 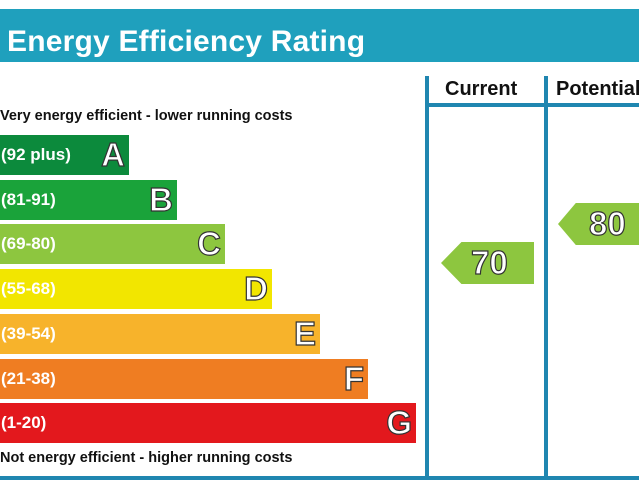 What do you see at coordinates (399, 423) in the screenshot?
I see `band-letter: G` at bounding box center [399, 423].